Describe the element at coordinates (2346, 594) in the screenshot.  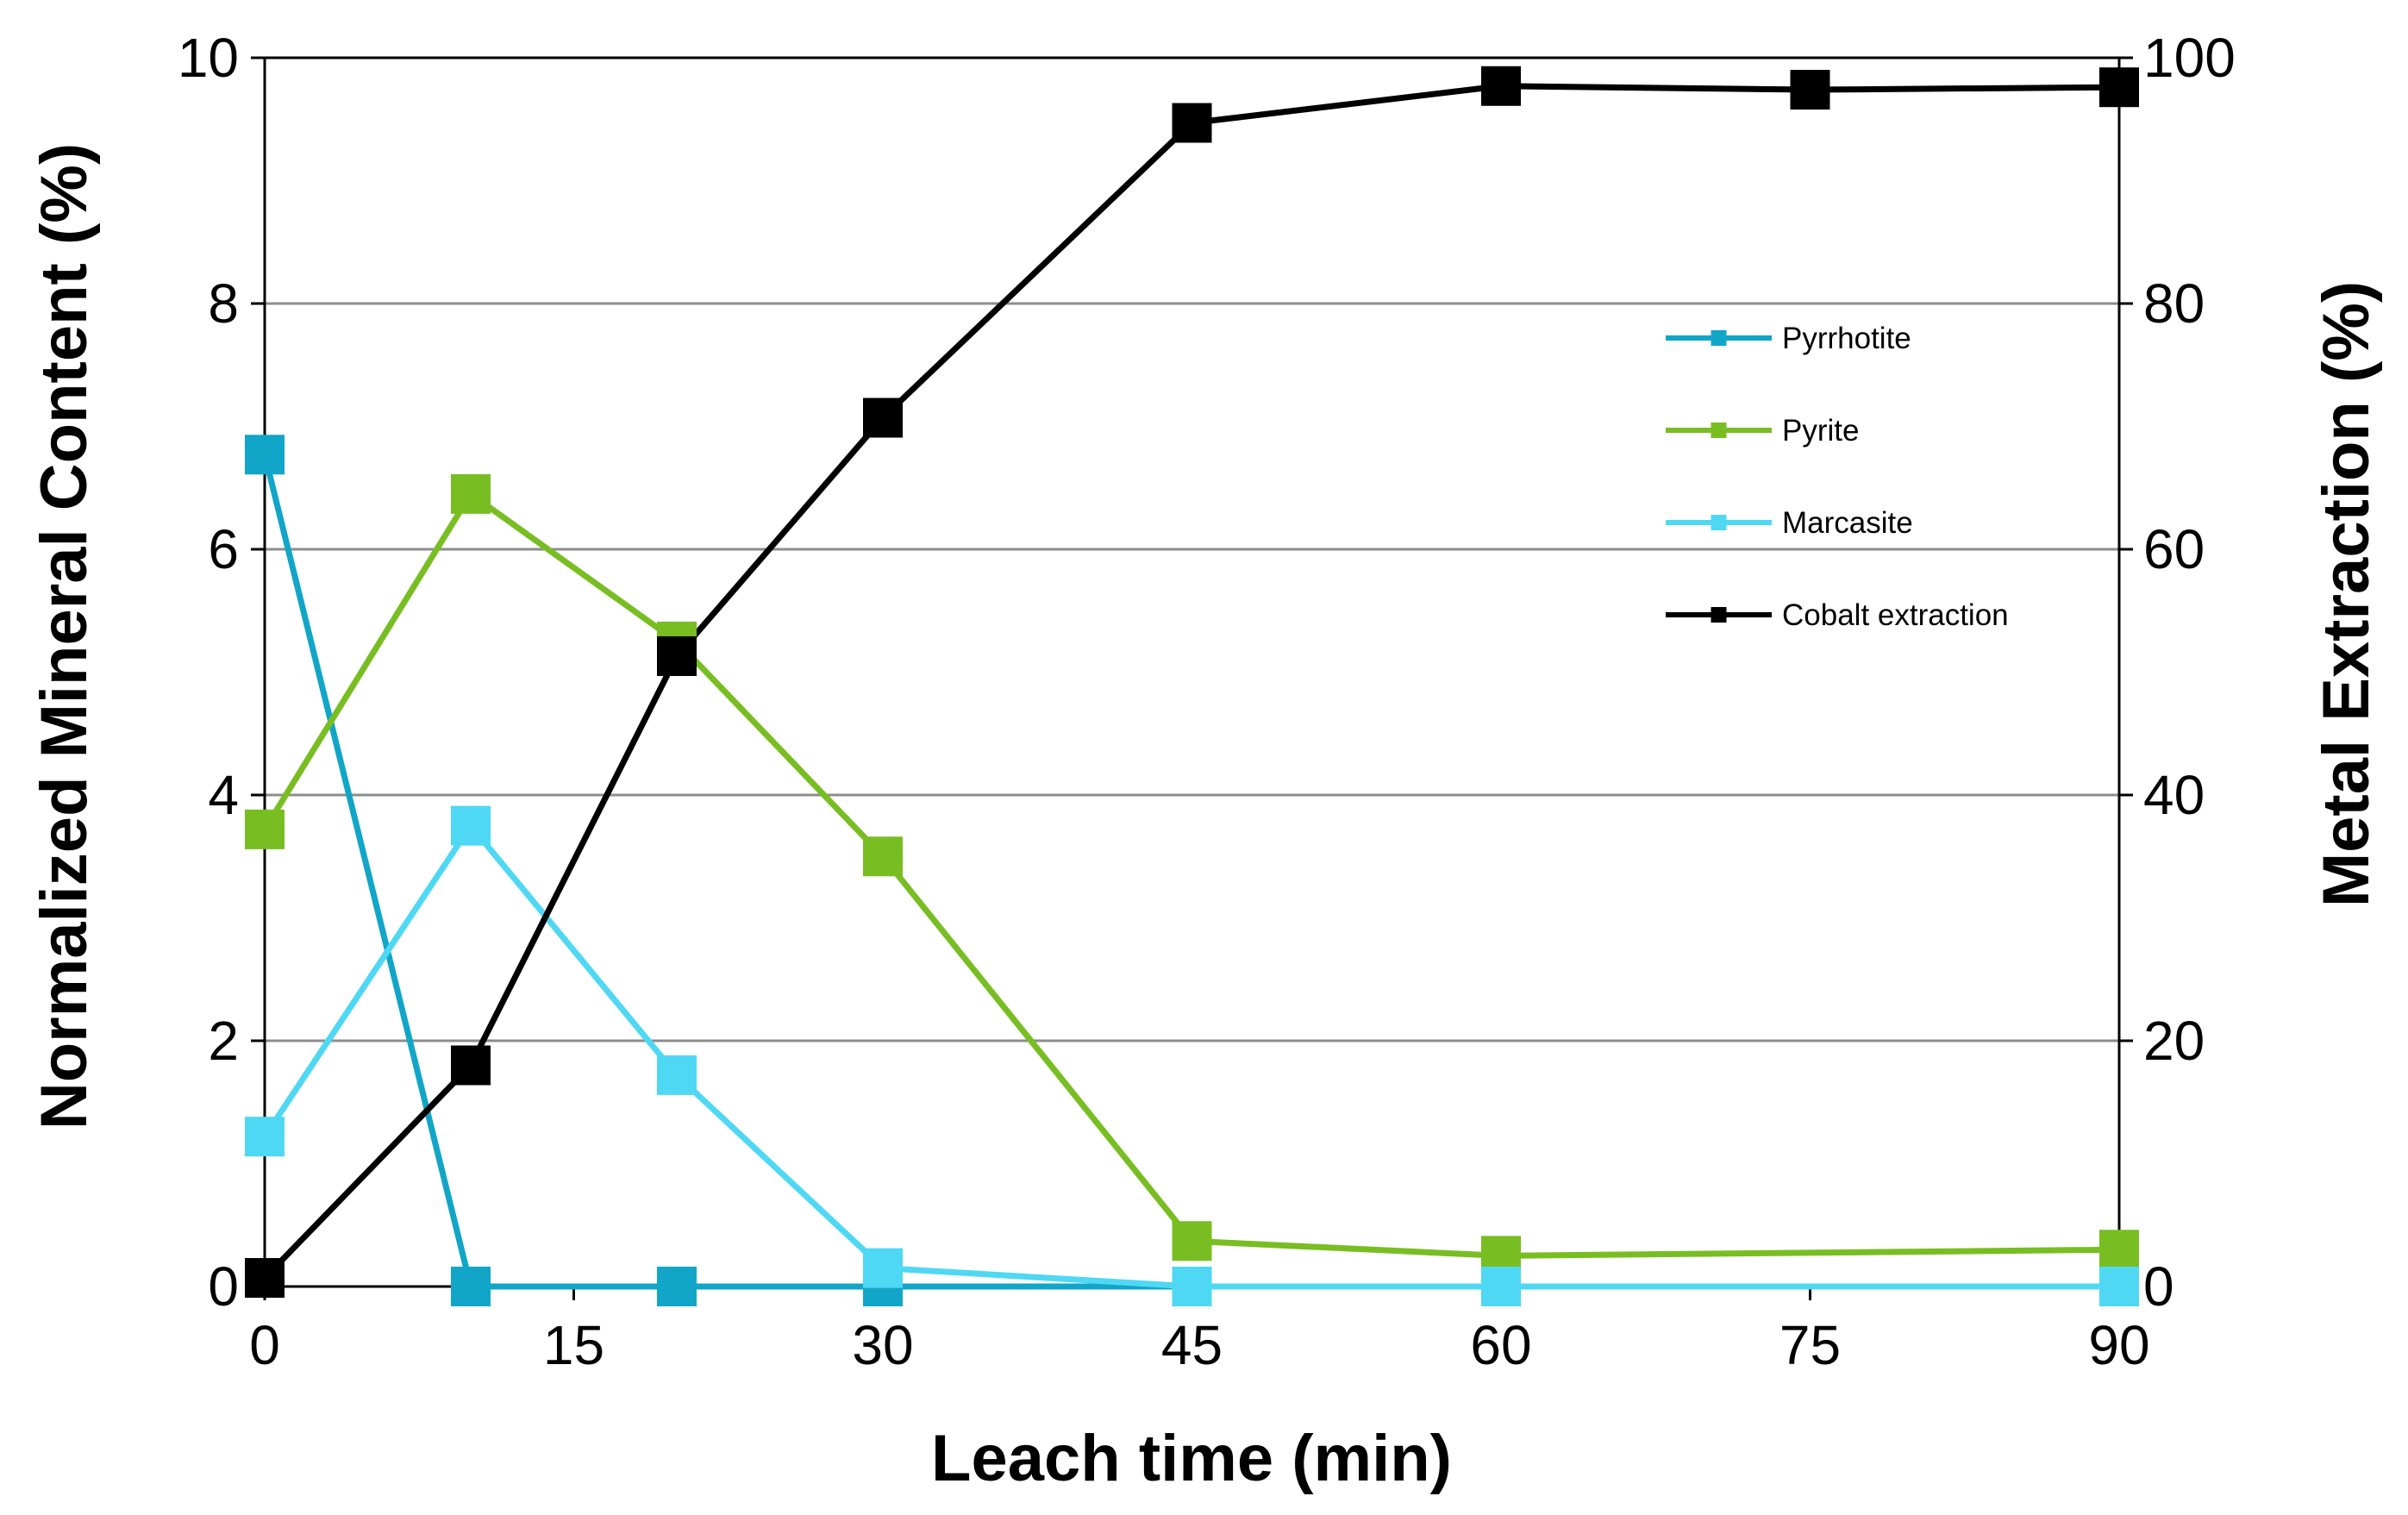
I see `y2-axis-title: Metal Extraction (%)` at that location.